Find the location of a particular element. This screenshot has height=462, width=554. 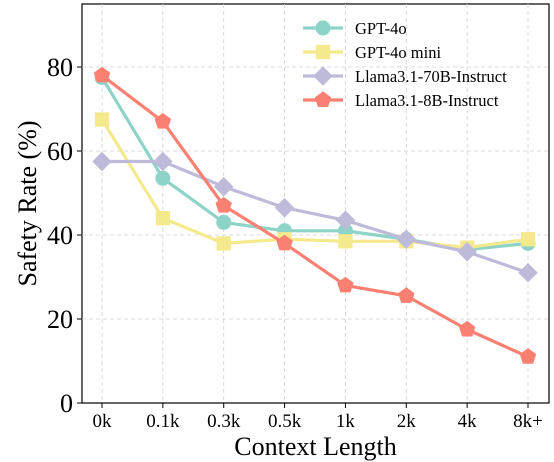

y-tick-label: 60 is located at coordinates (60, 151).